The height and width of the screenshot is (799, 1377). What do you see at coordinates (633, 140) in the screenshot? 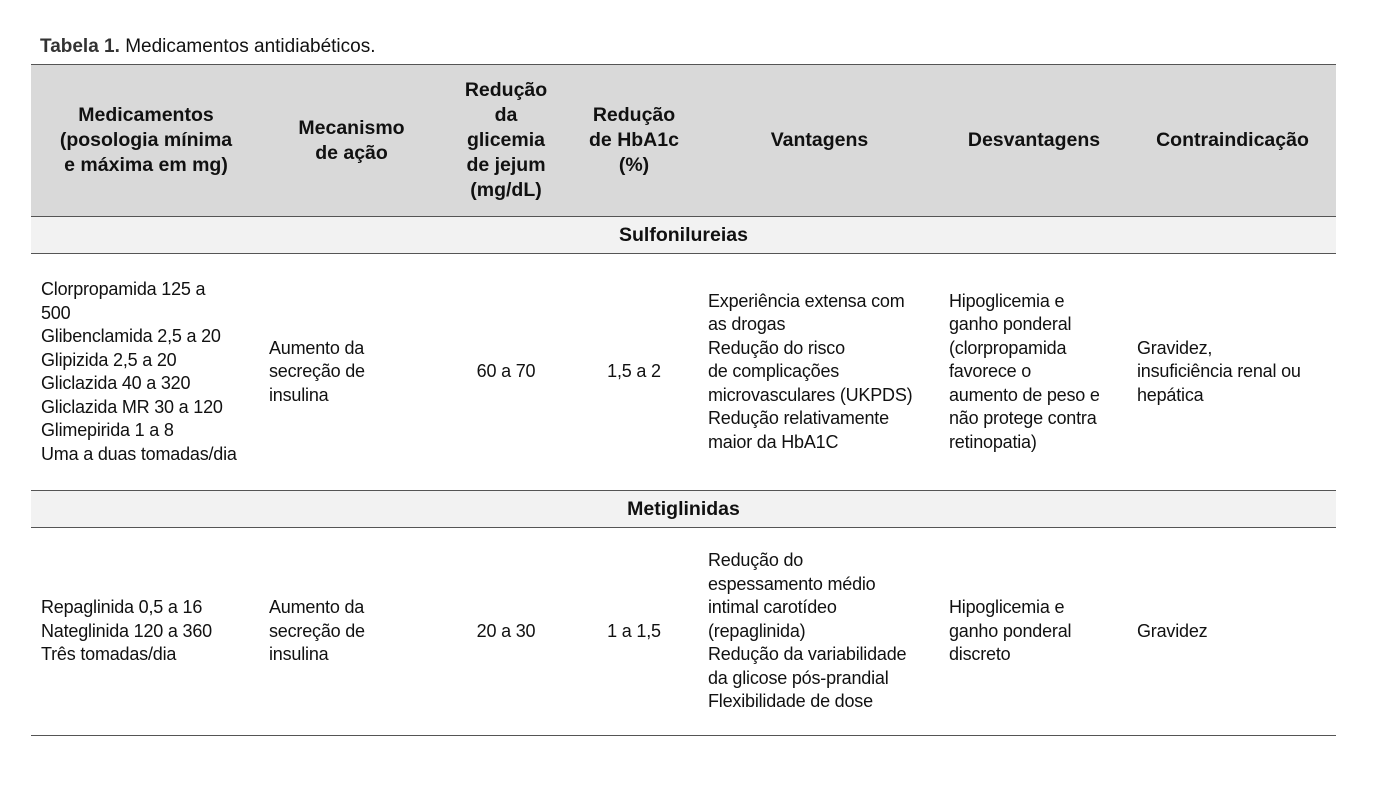
I see `header-reducao-hba1c: Redução de HbA1c (%)` at bounding box center [633, 140].